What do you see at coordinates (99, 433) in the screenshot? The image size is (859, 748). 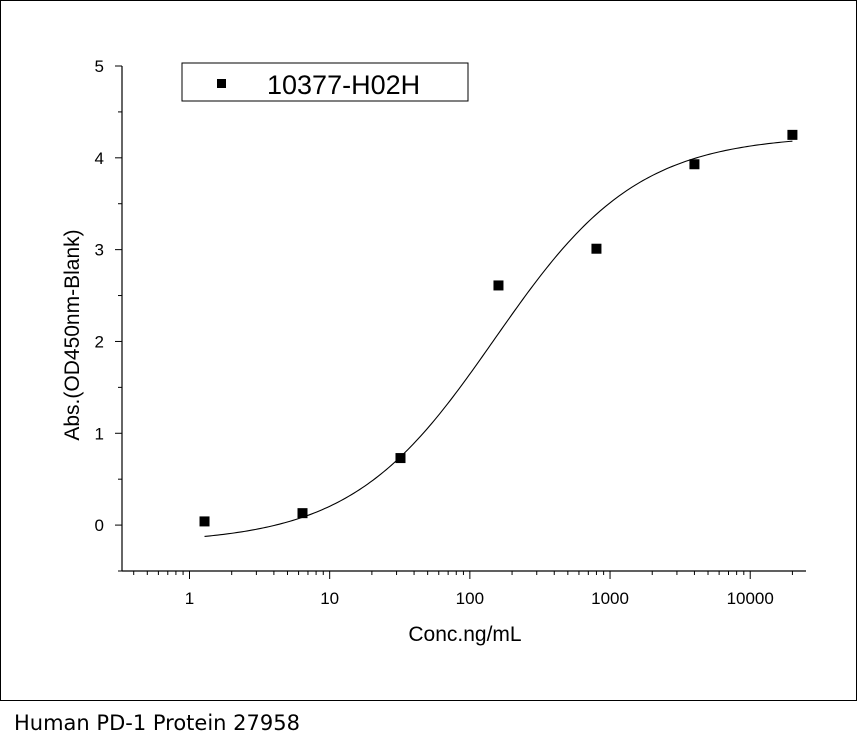 I see `y-tick-label: 1` at bounding box center [99, 433].